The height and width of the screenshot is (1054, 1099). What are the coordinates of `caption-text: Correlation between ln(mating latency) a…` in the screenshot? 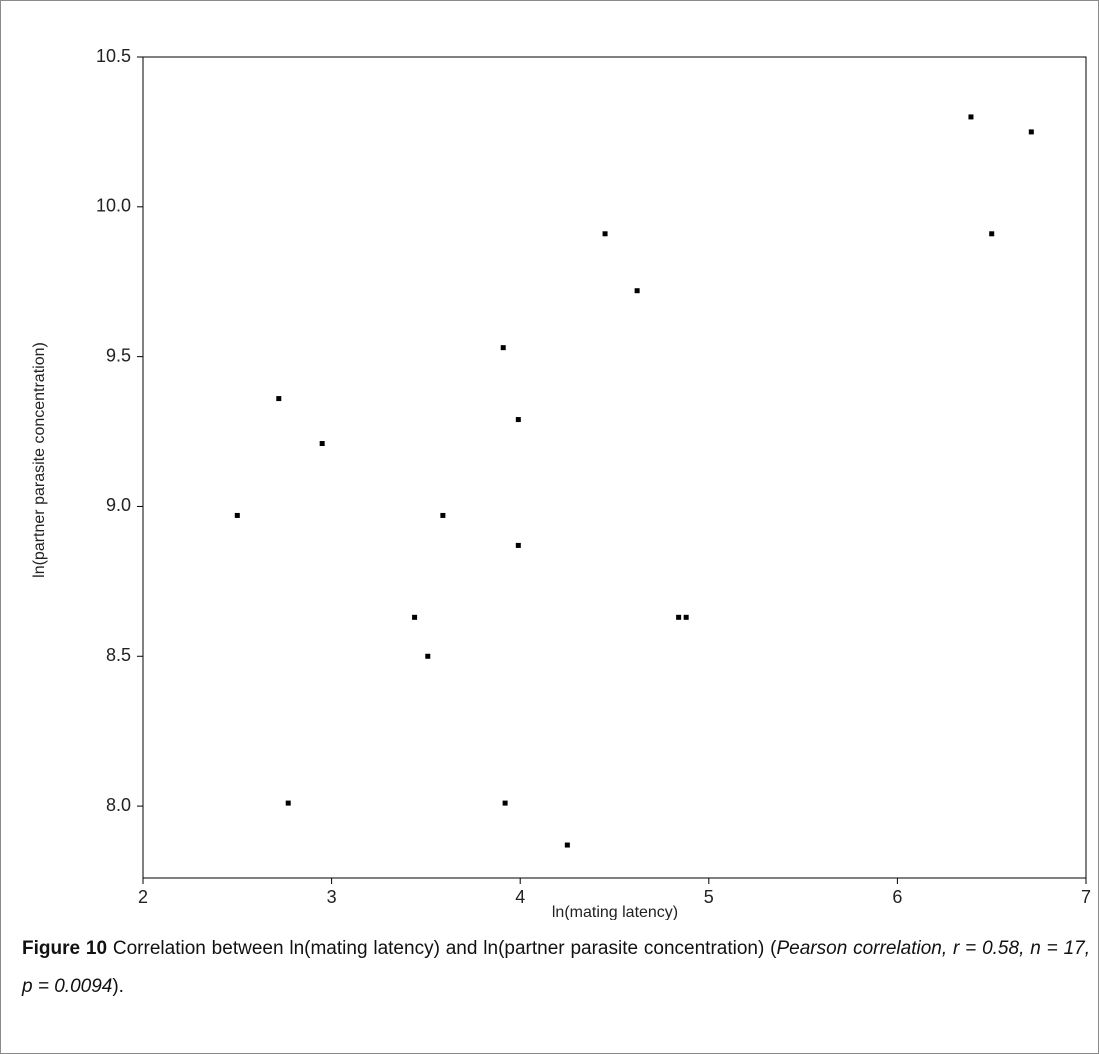 It's located at (442, 948).